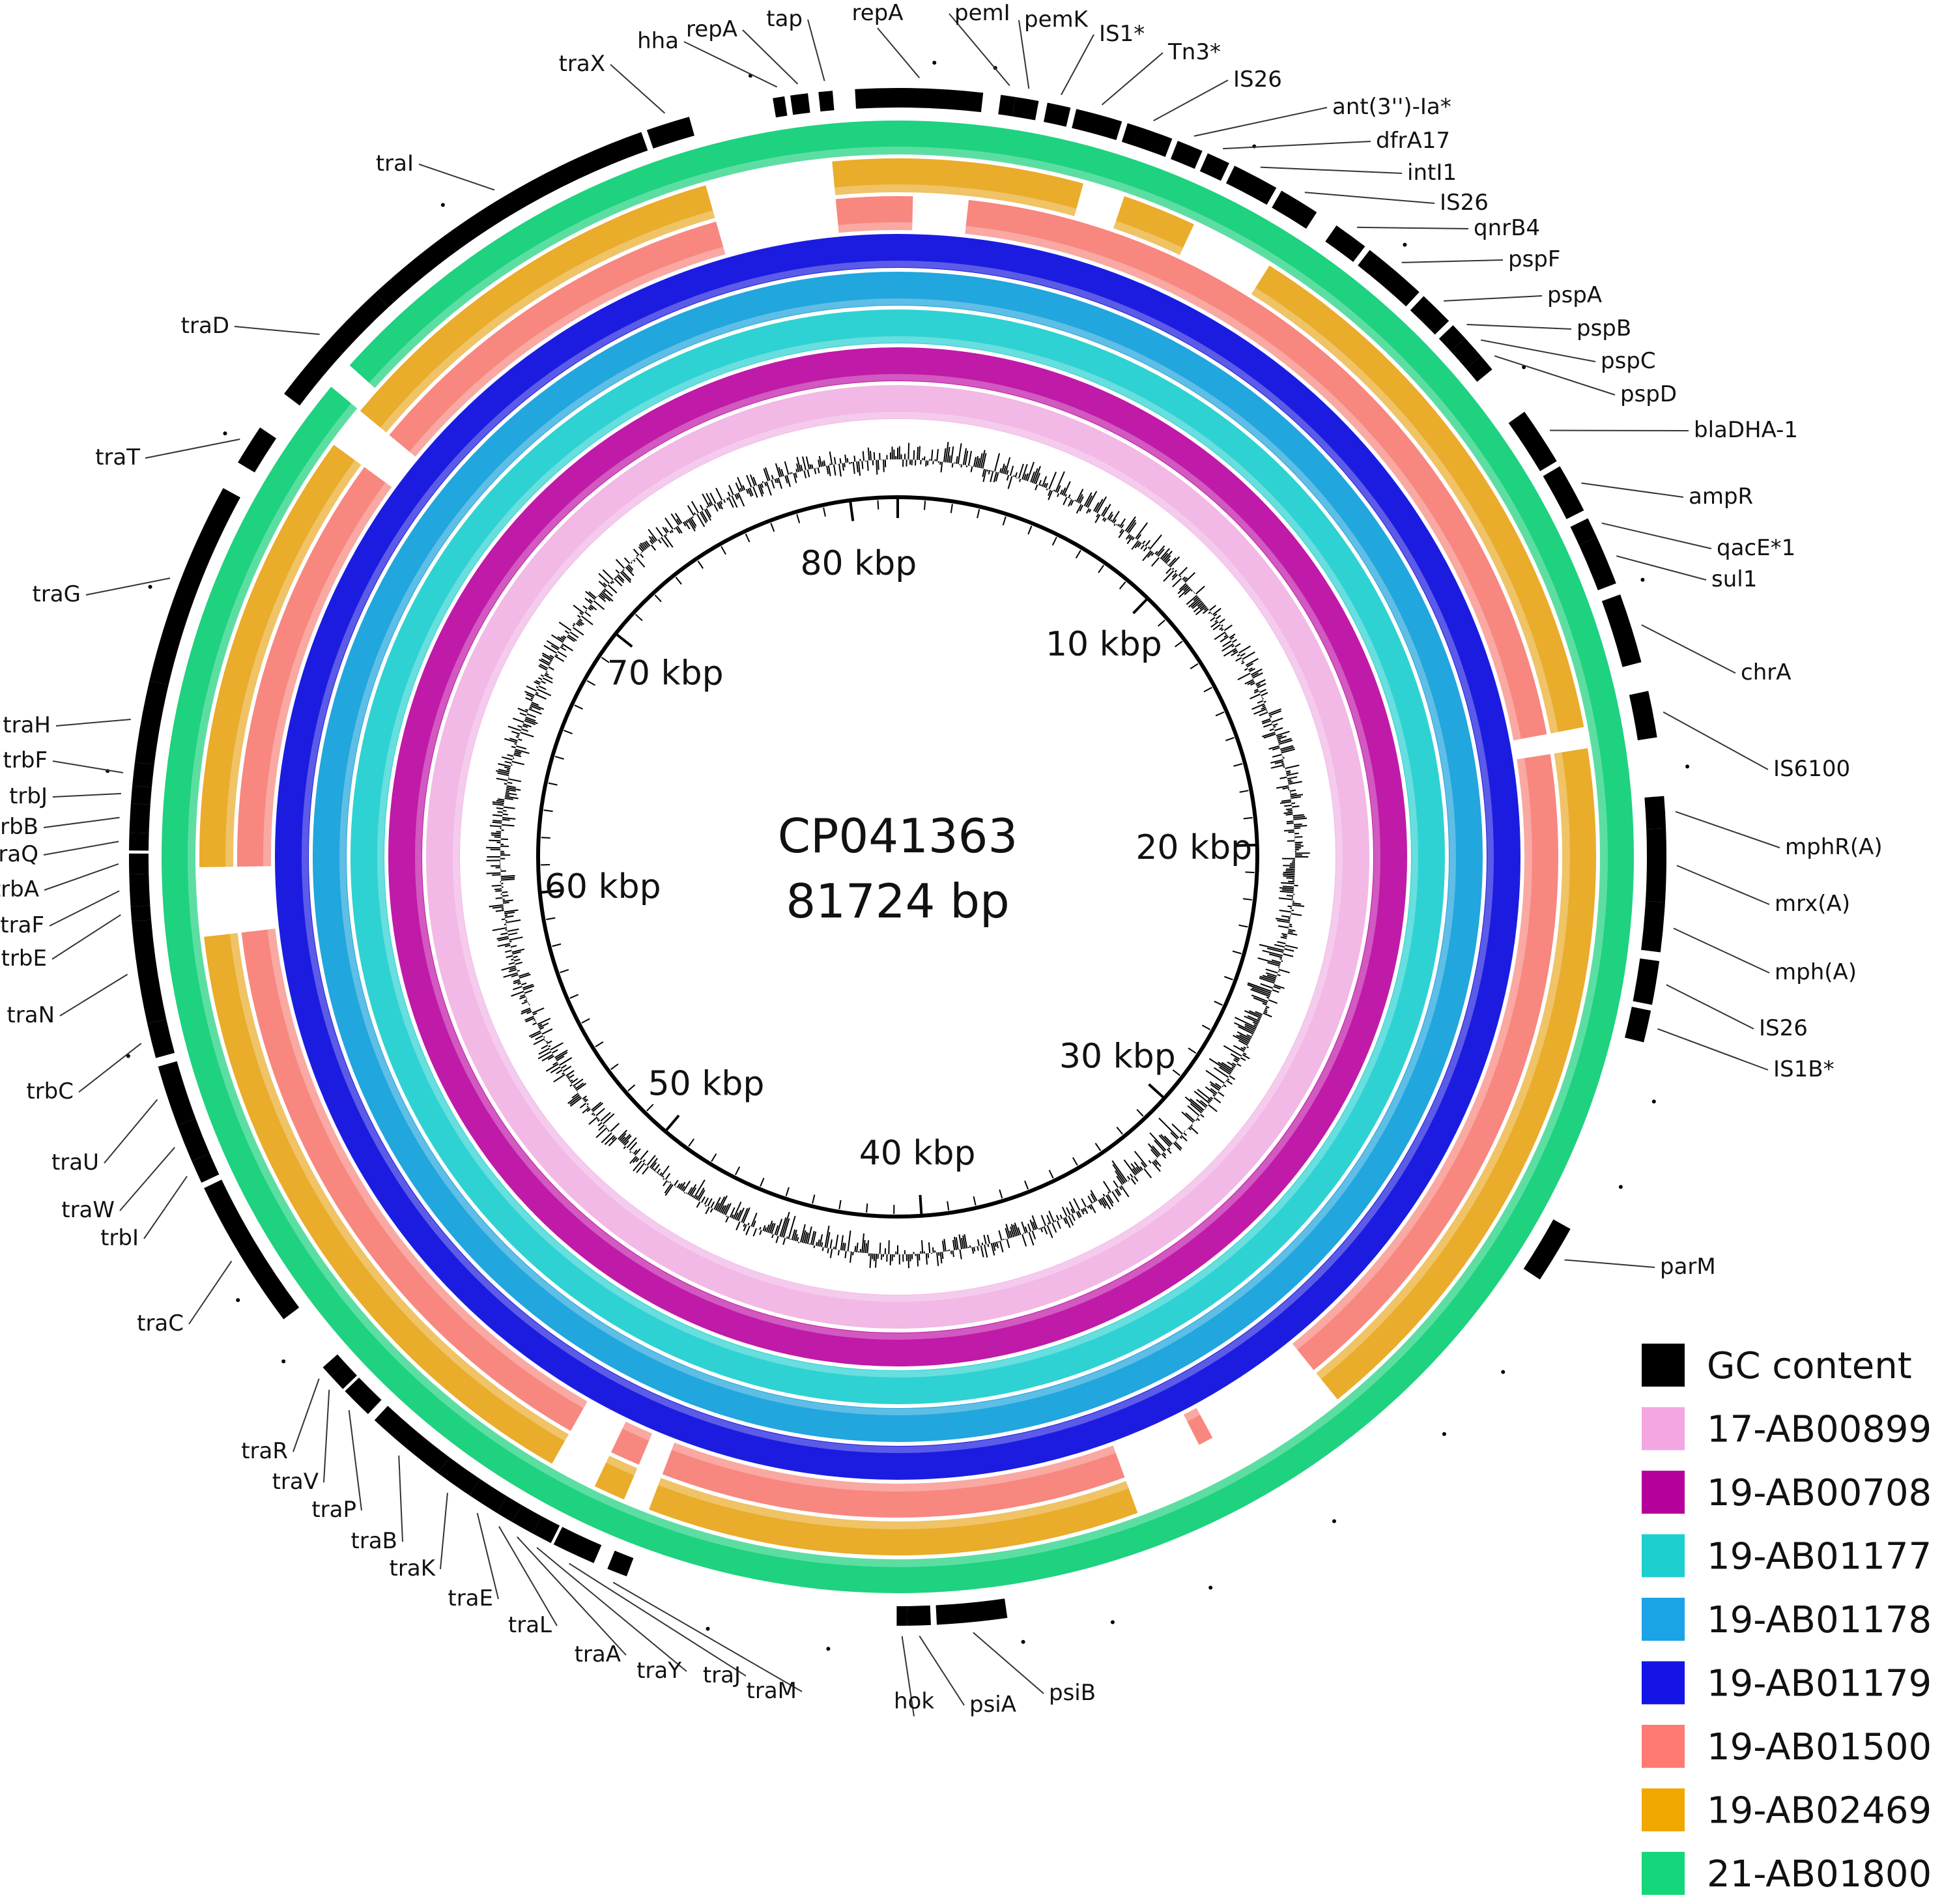 Image resolution: width=1942 pixels, height=1904 pixels. Describe the element at coordinates (511, 220) in the screenshot. I see `gene-block-traI` at that location.